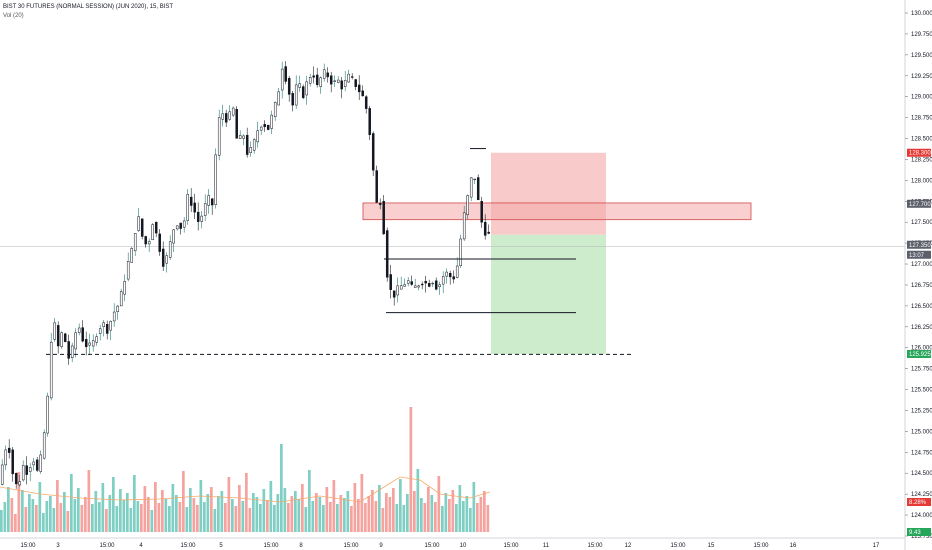 The width and height of the screenshot is (932, 550). What do you see at coordinates (921, 98) in the screenshot?
I see `y-tick-label: 129.000` at bounding box center [921, 98].